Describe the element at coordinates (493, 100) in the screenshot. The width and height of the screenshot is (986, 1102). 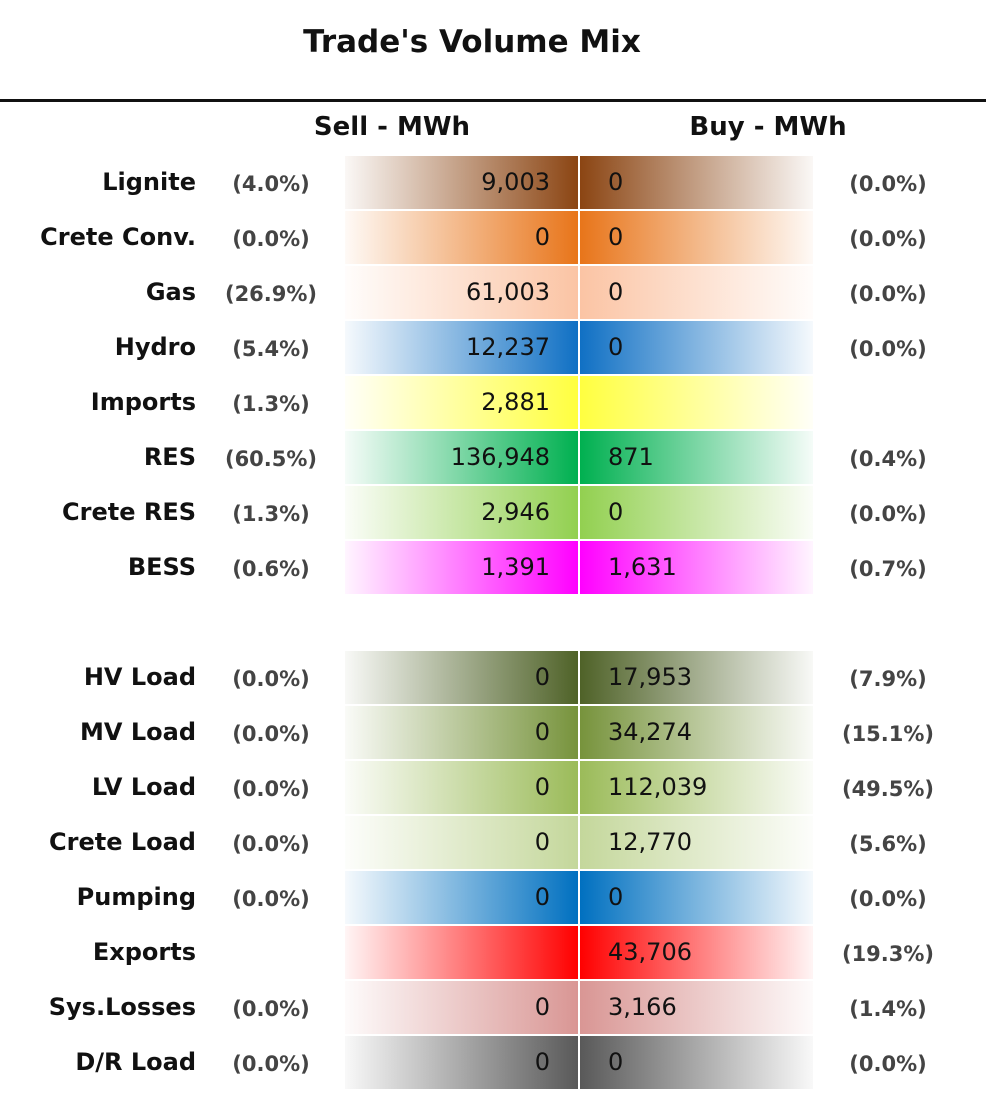
I see `title-divider` at that location.